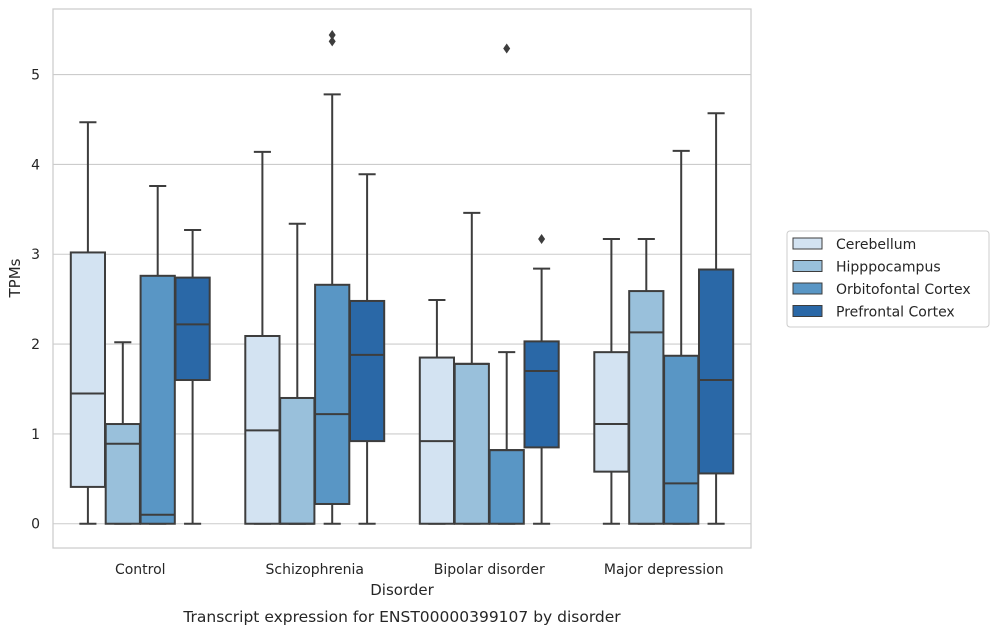 The height and width of the screenshot is (634, 999). Describe the element at coordinates (402, 590) in the screenshot. I see `x-axis-label: Disorder` at that location.